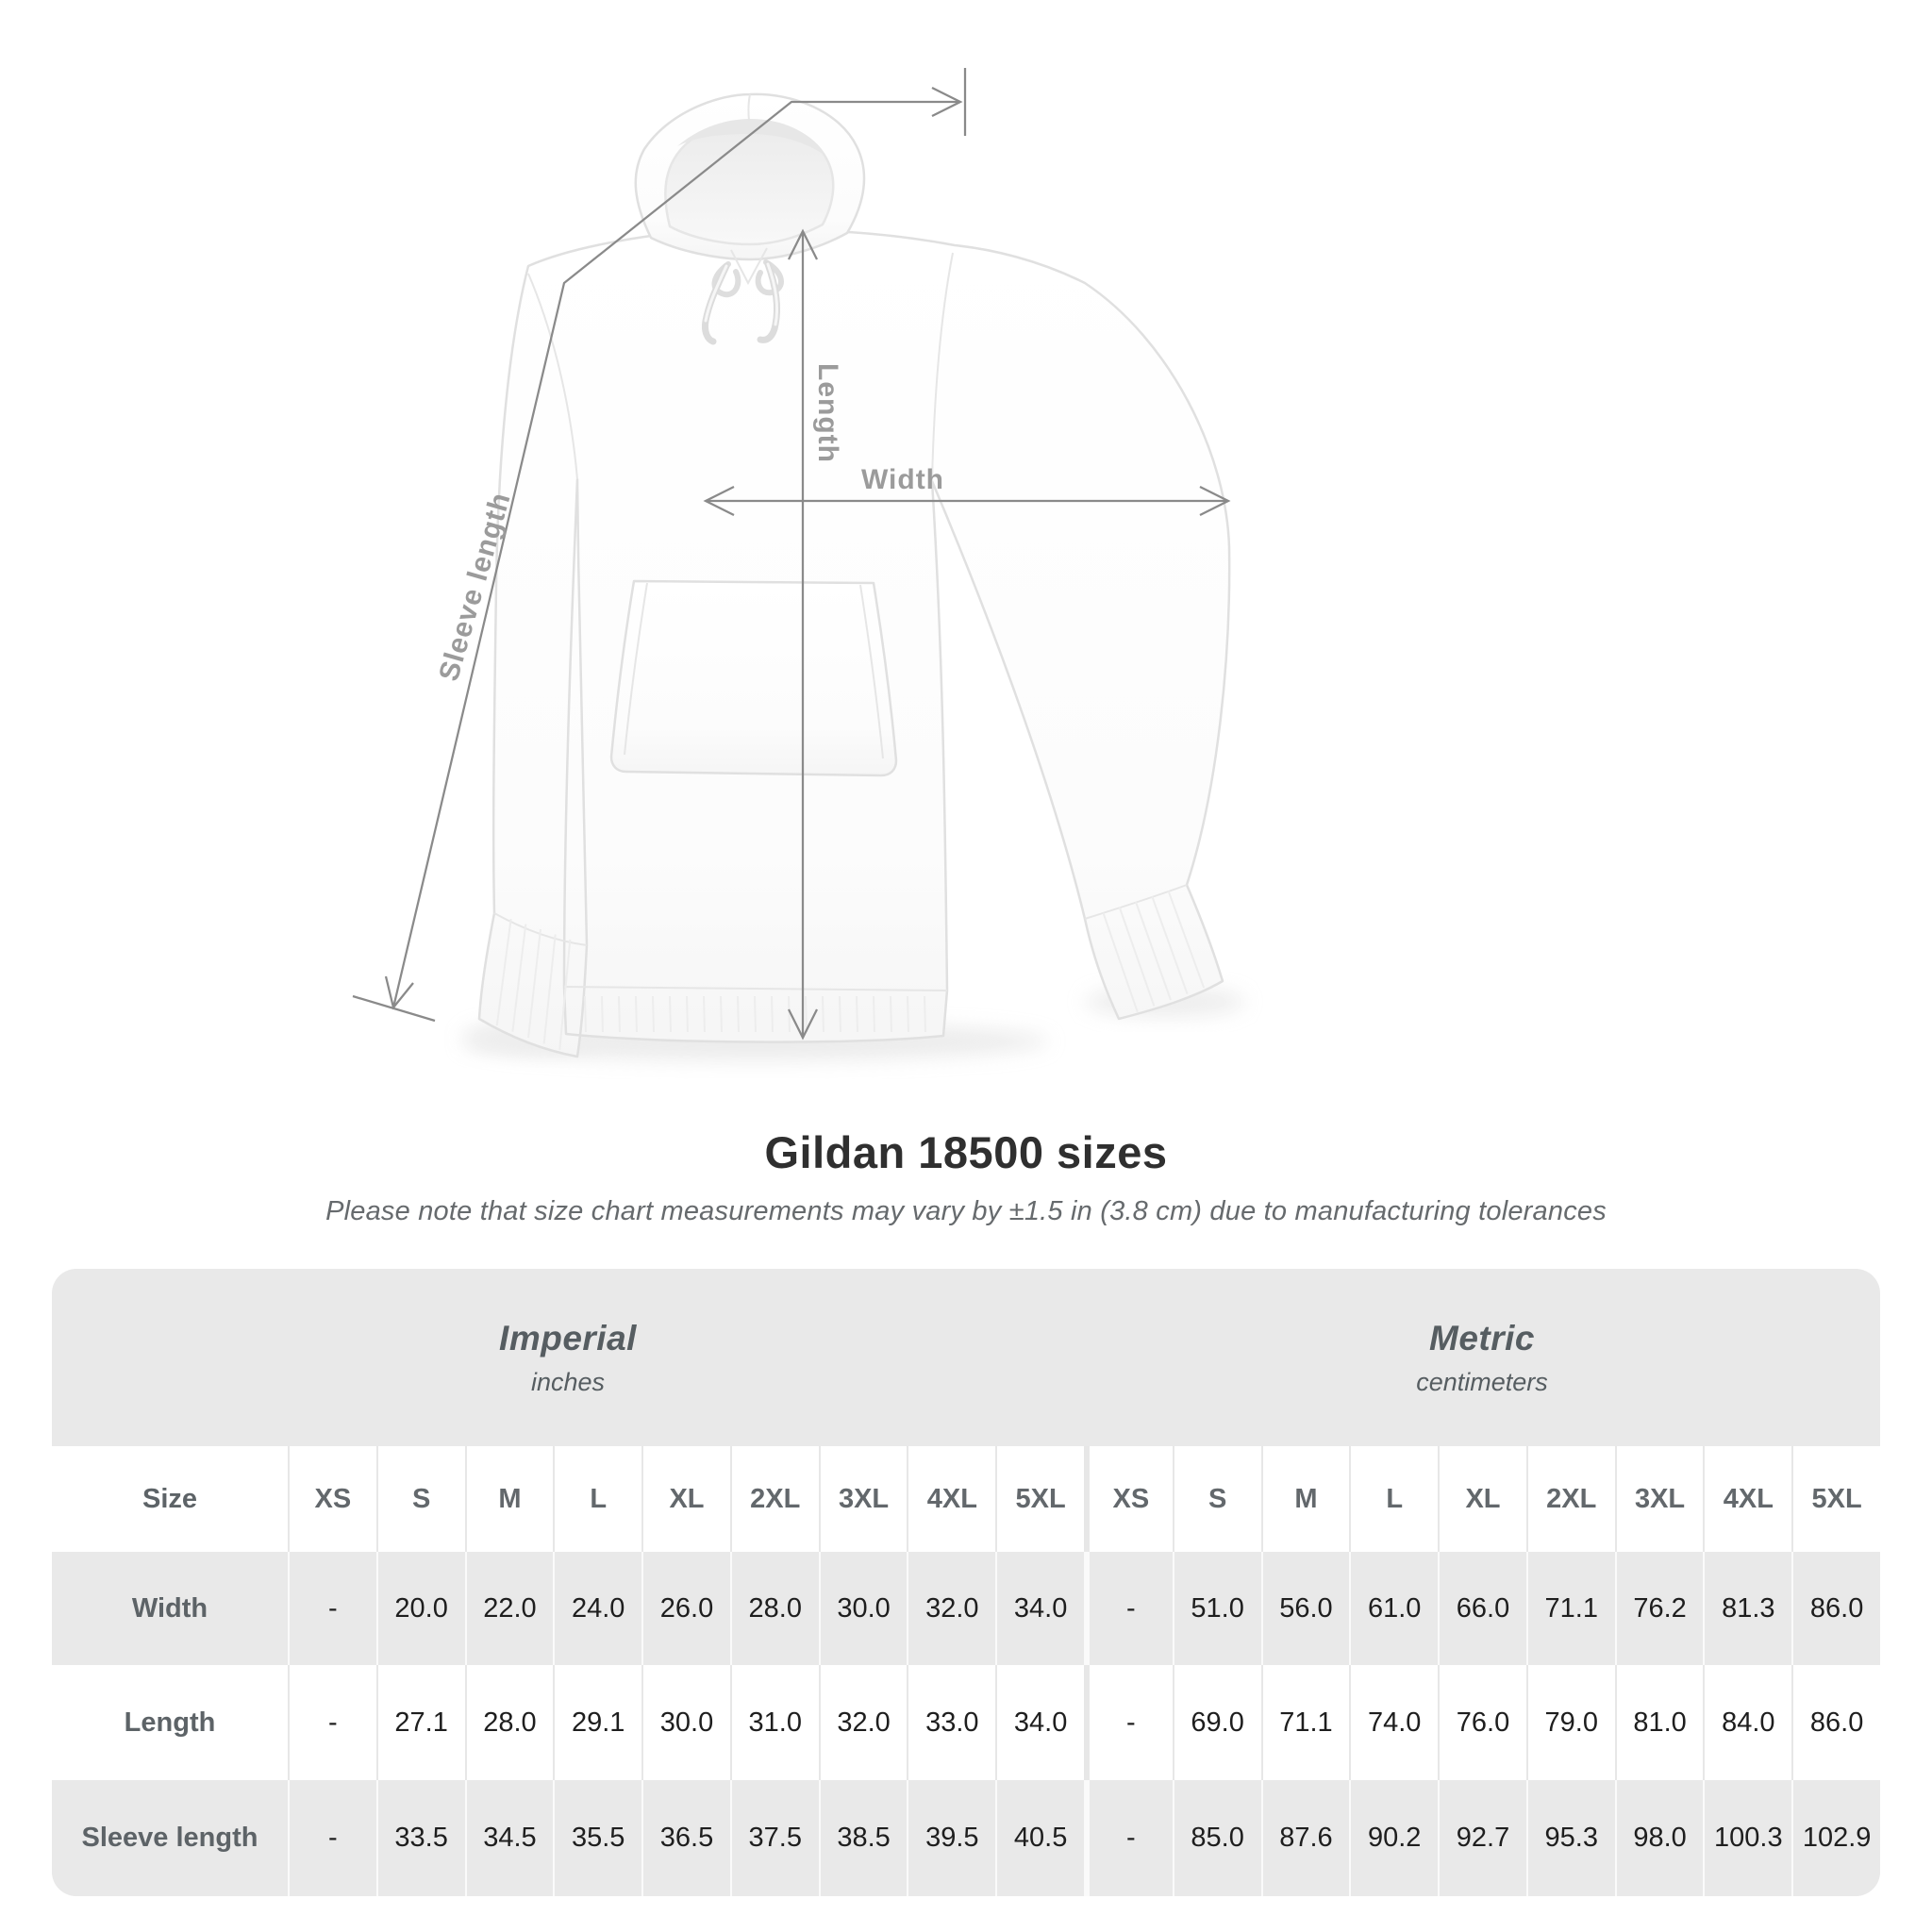 This screenshot has width=1932, height=1932. What do you see at coordinates (568, 1381) in the screenshot?
I see `imperial-unit: inches` at bounding box center [568, 1381].